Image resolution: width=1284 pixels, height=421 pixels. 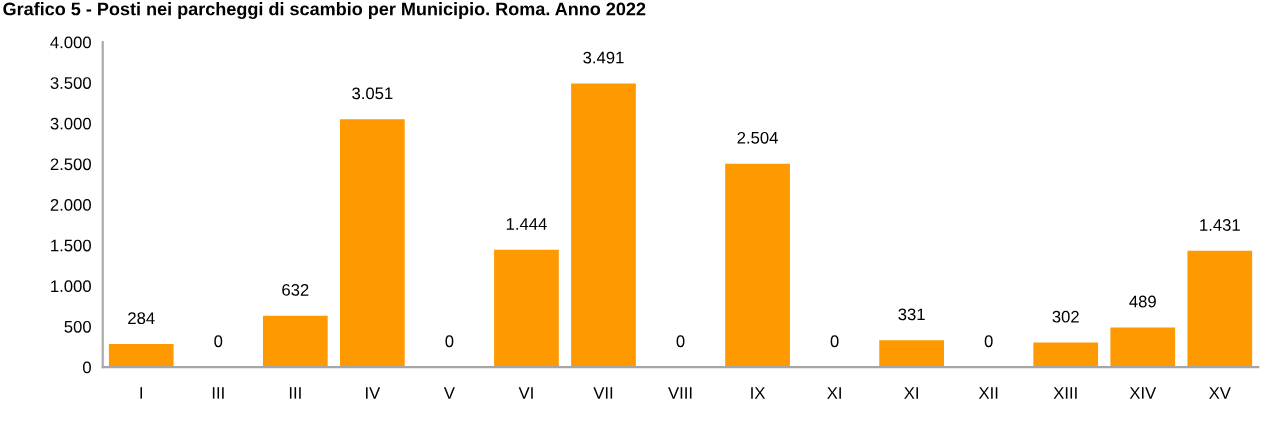 What do you see at coordinates (1143, 393) in the screenshot?
I see `x-tick-label: XIV` at bounding box center [1143, 393].